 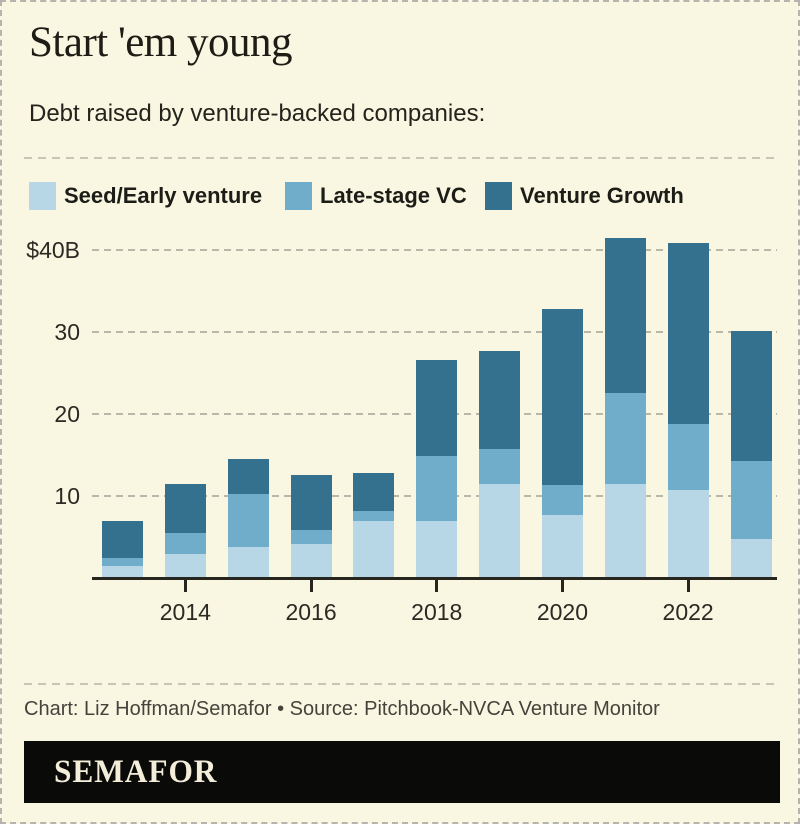 I want to click on bar-segment-2015-seed-early-venture, so click(x=248, y=562).